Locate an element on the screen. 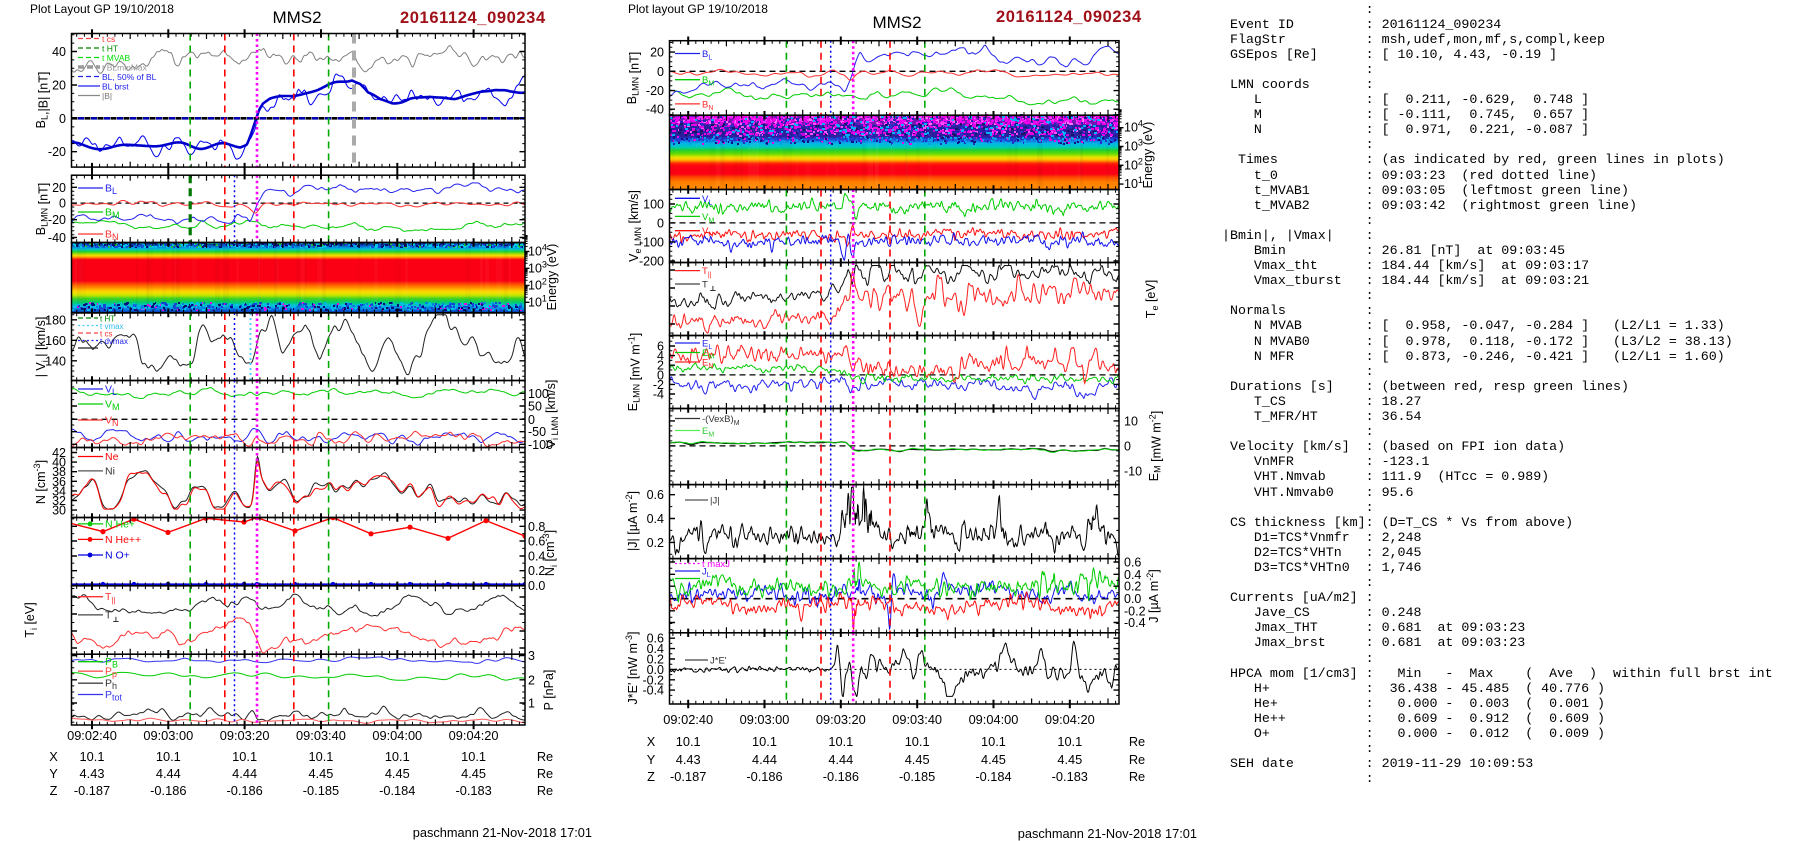 The width and height of the screenshot is (1804, 841). svg-text: Plot Layout GP 19/10/2018 is located at coordinates (102, 9).